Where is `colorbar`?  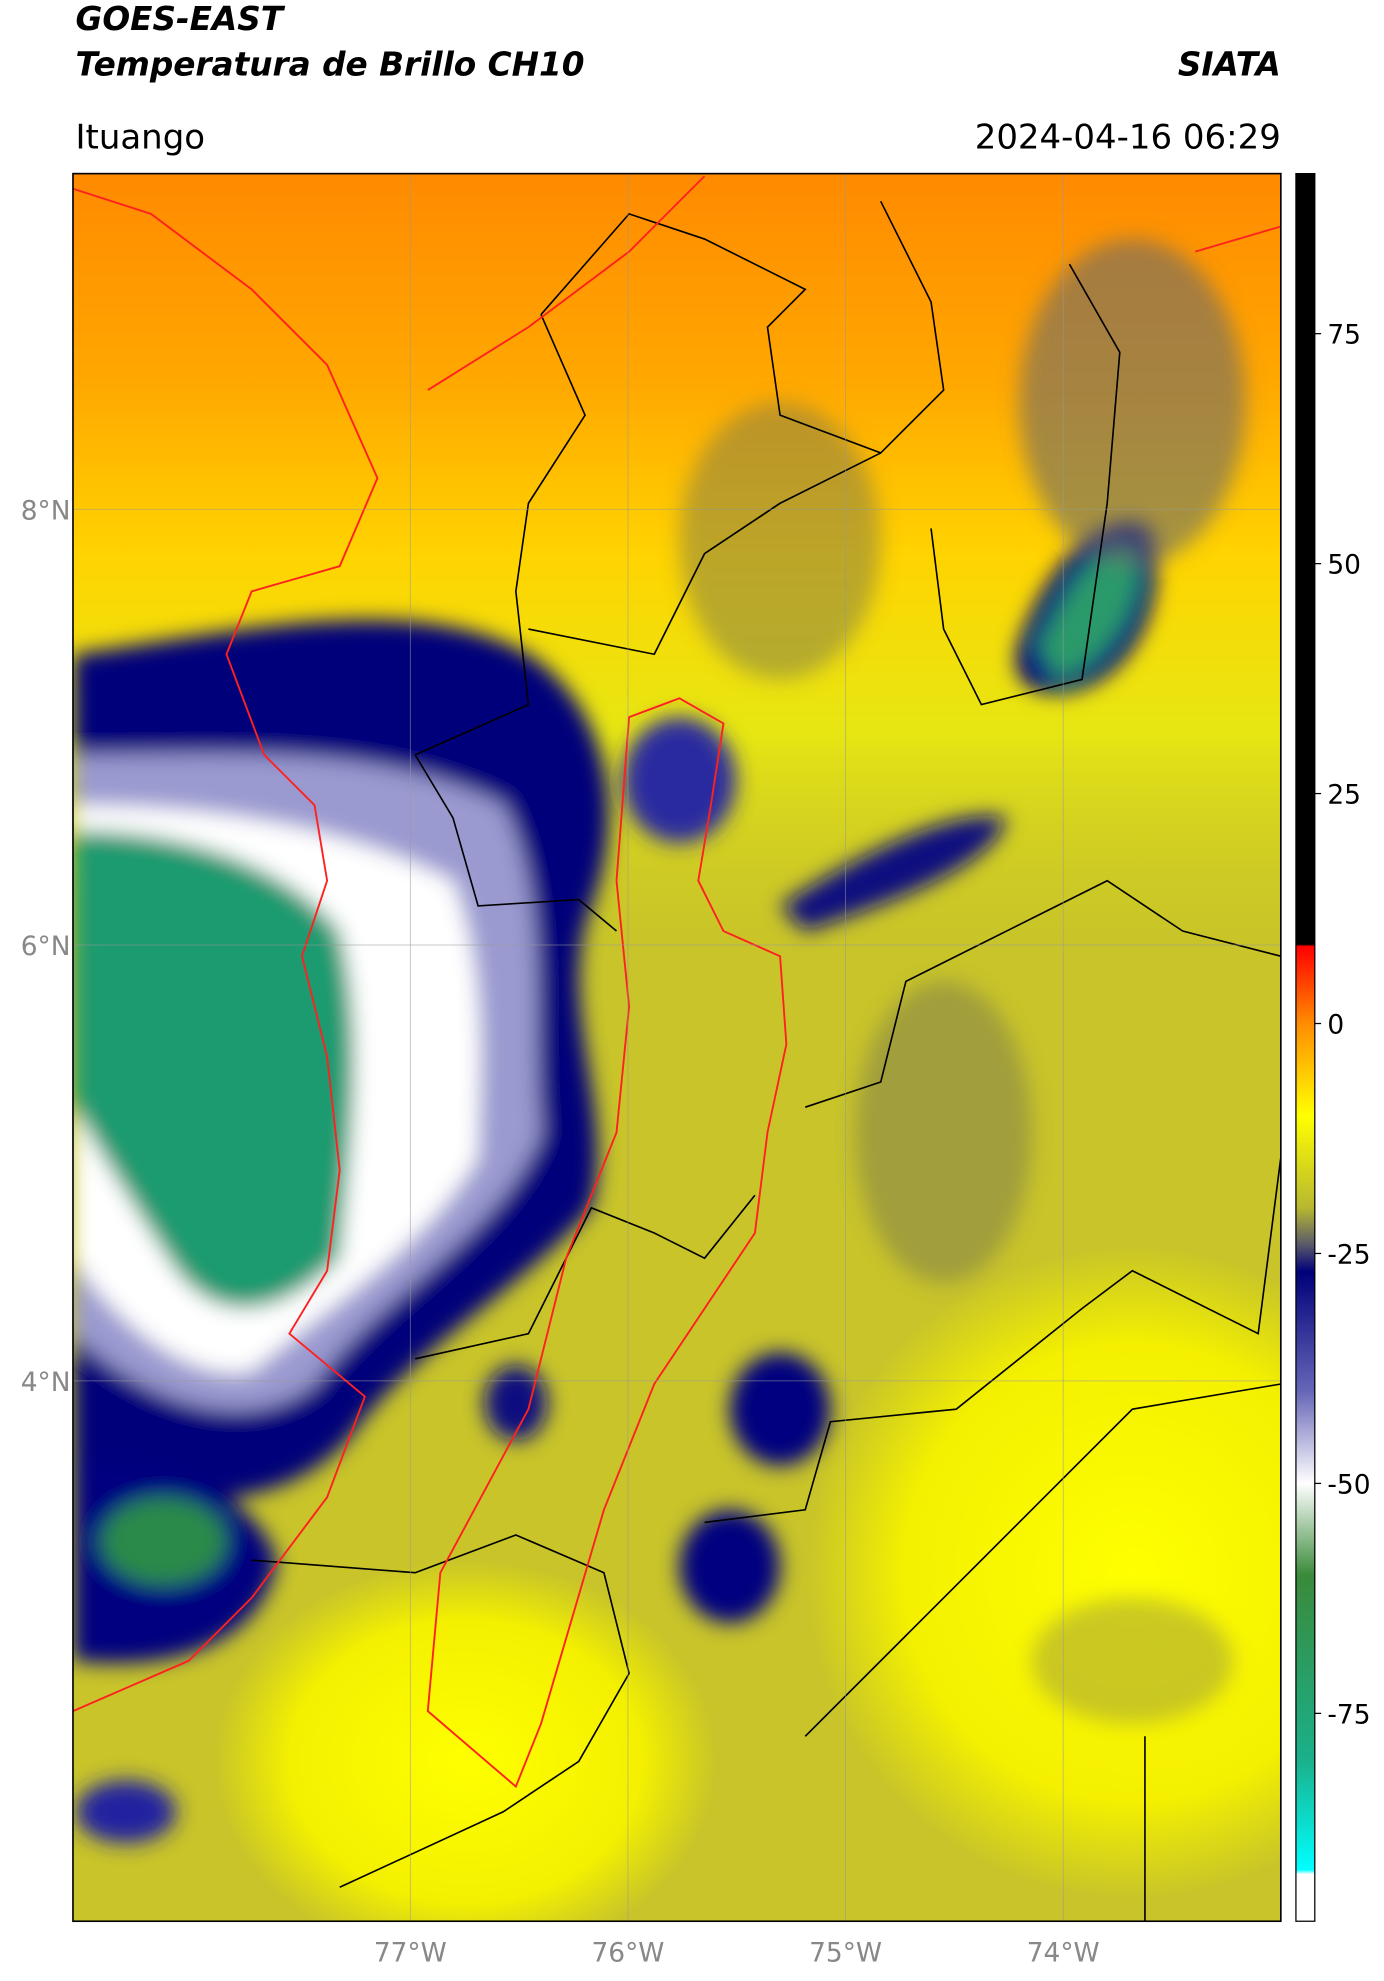 colorbar is located at coordinates (1305, 1047).